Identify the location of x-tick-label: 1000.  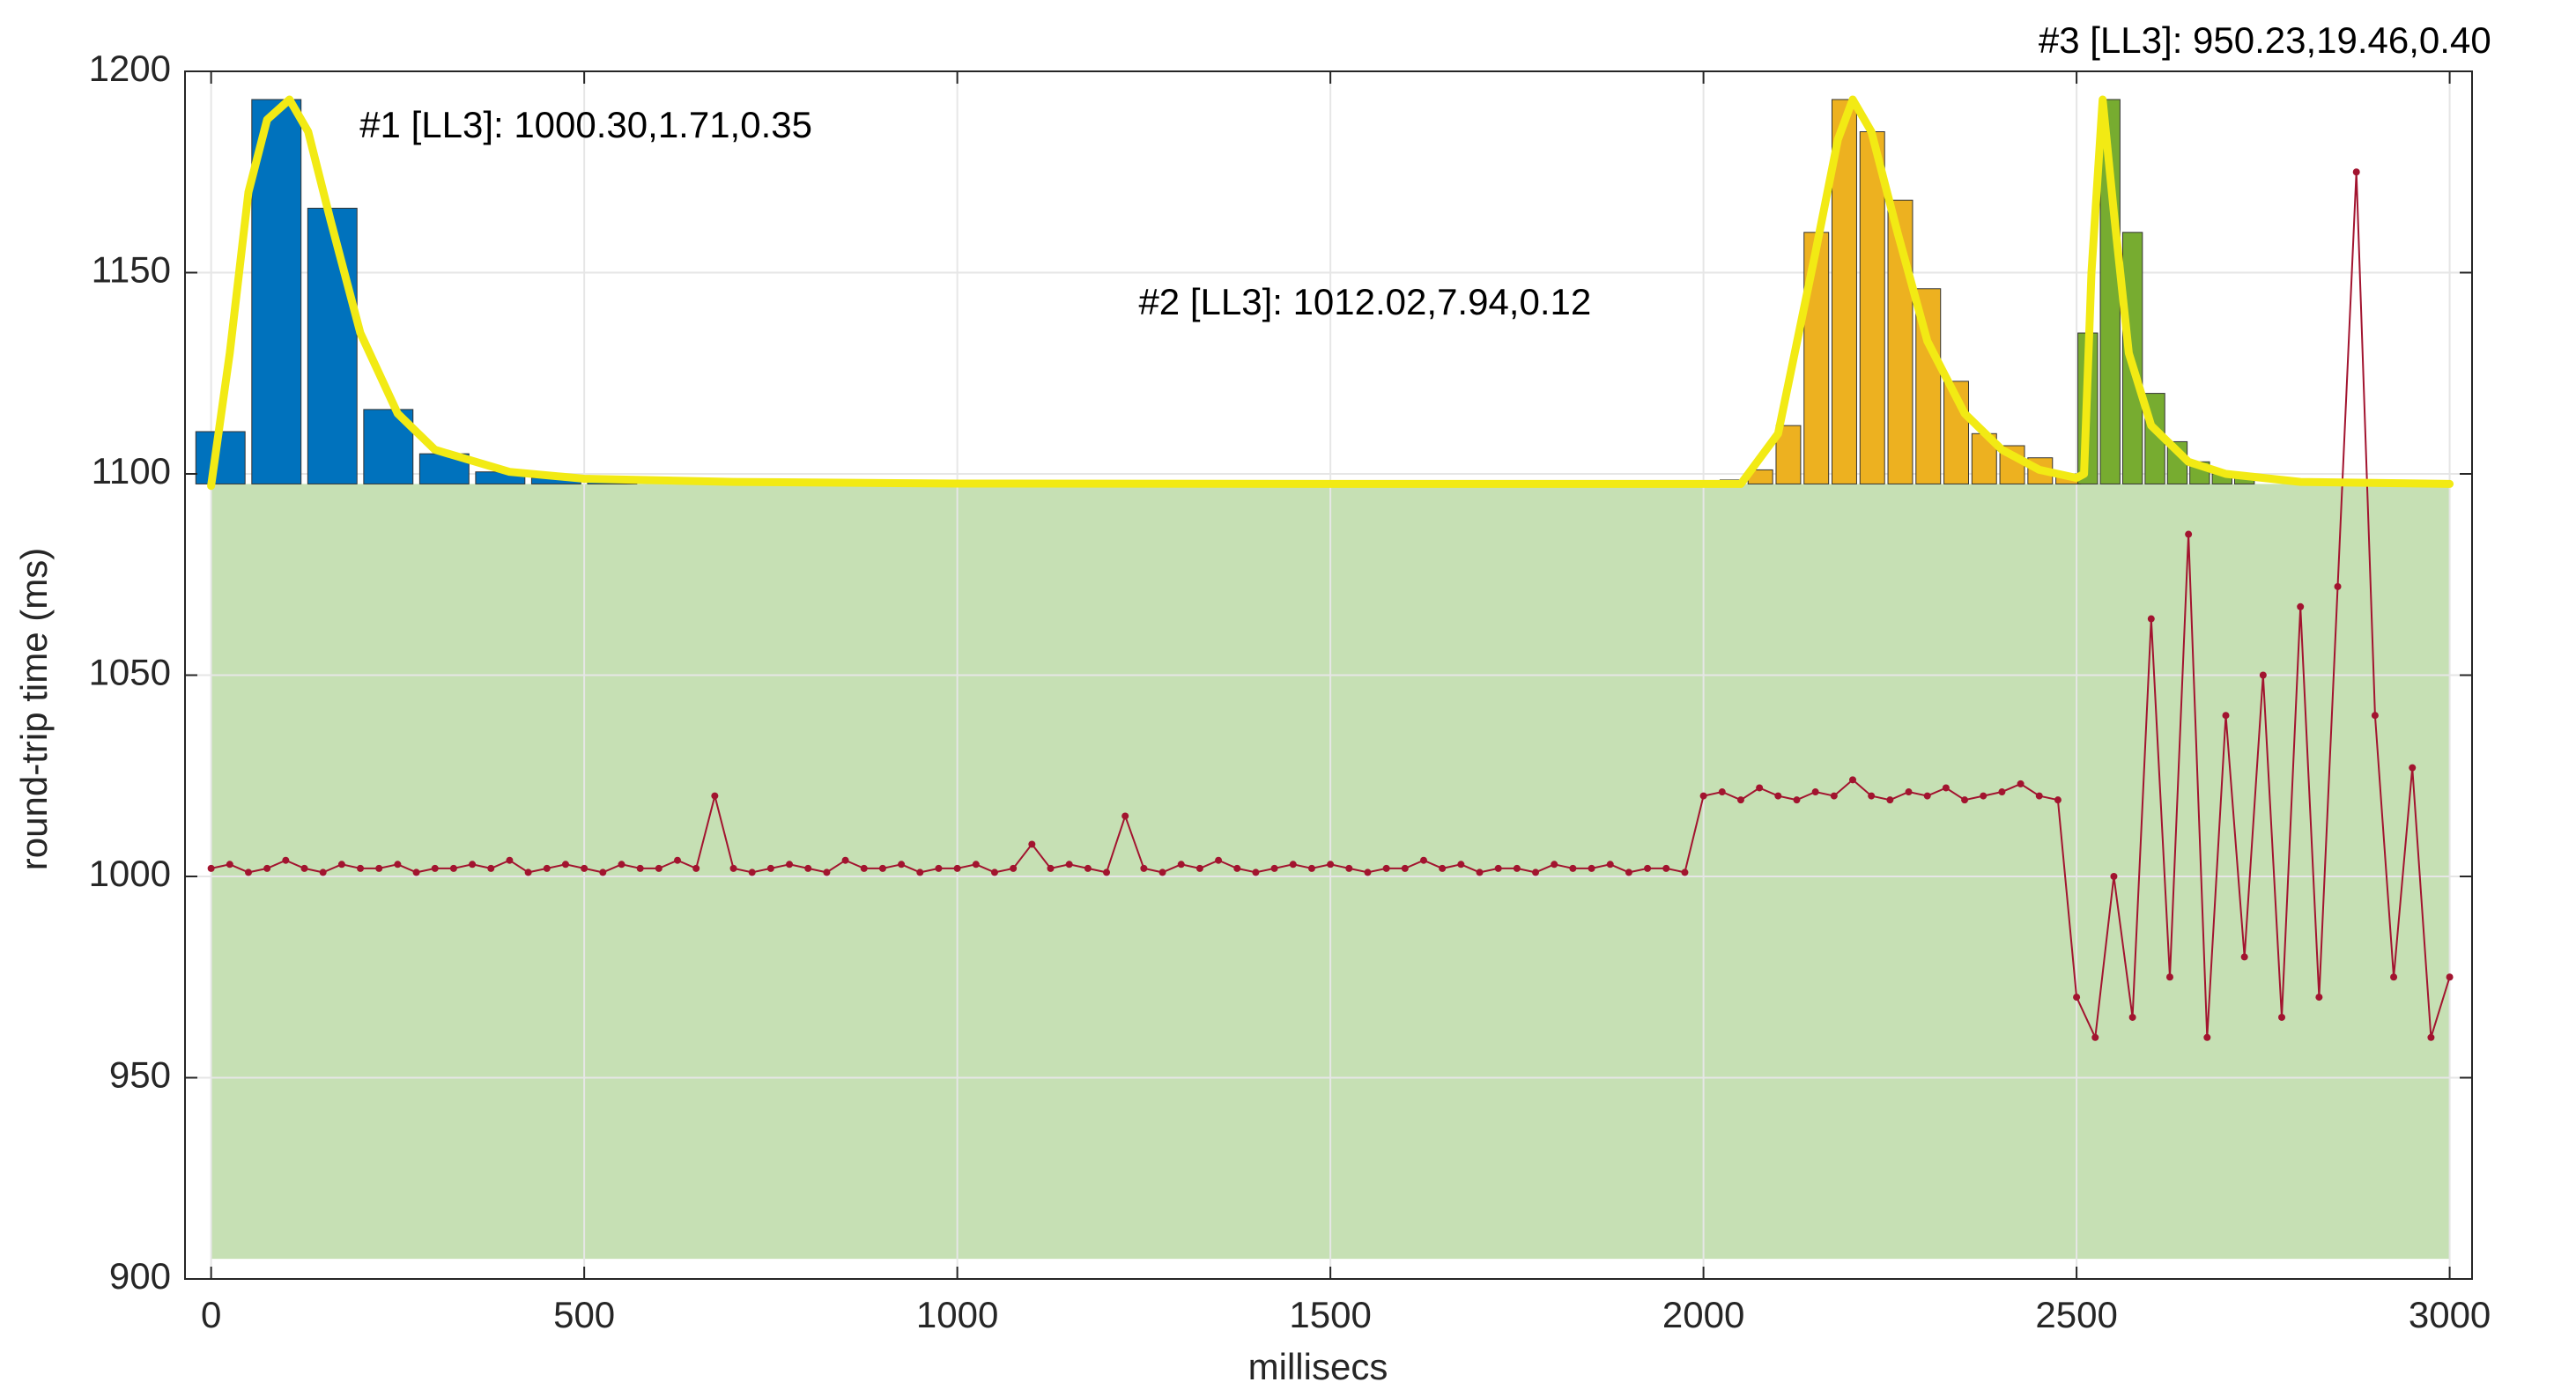
(957, 1314).